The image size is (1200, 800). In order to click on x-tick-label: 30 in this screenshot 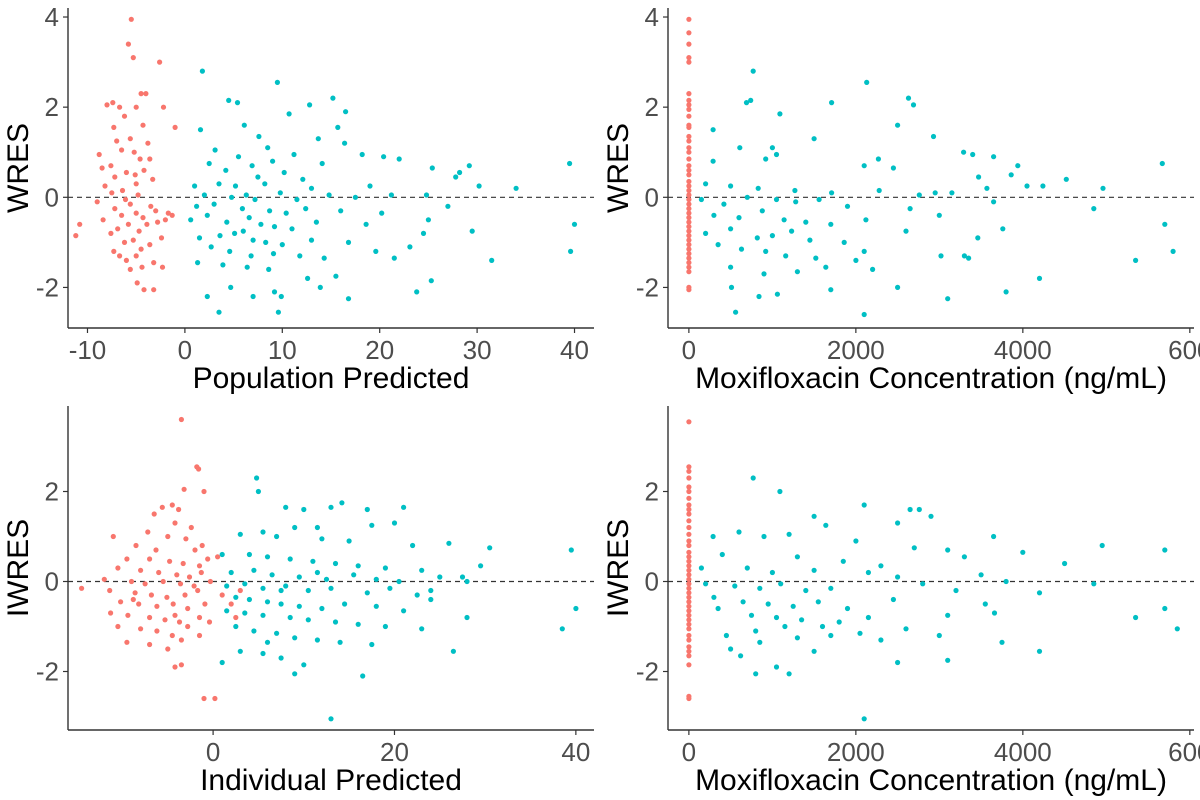, I will do `click(477, 350)`.